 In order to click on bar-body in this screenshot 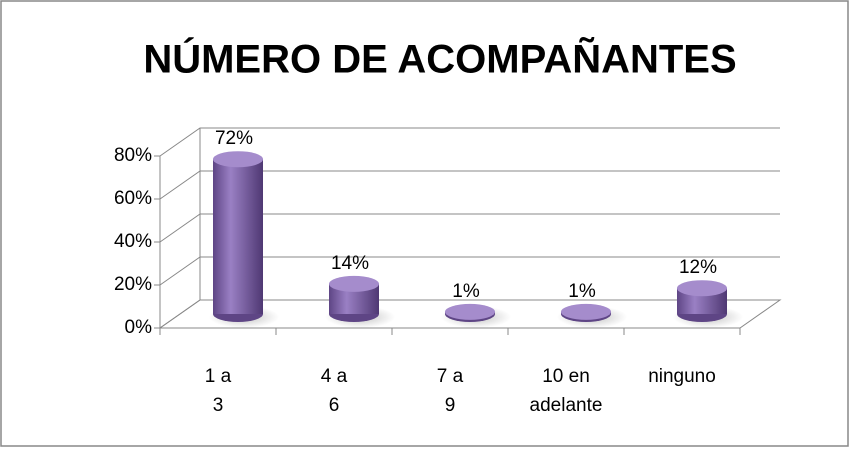, I will do `click(238, 236)`.